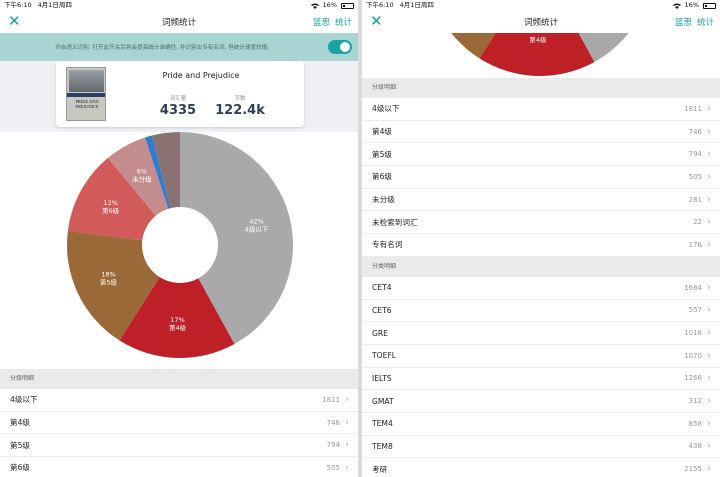  I want to click on level-row: 未检索到词汇 22 ›, so click(541, 223).